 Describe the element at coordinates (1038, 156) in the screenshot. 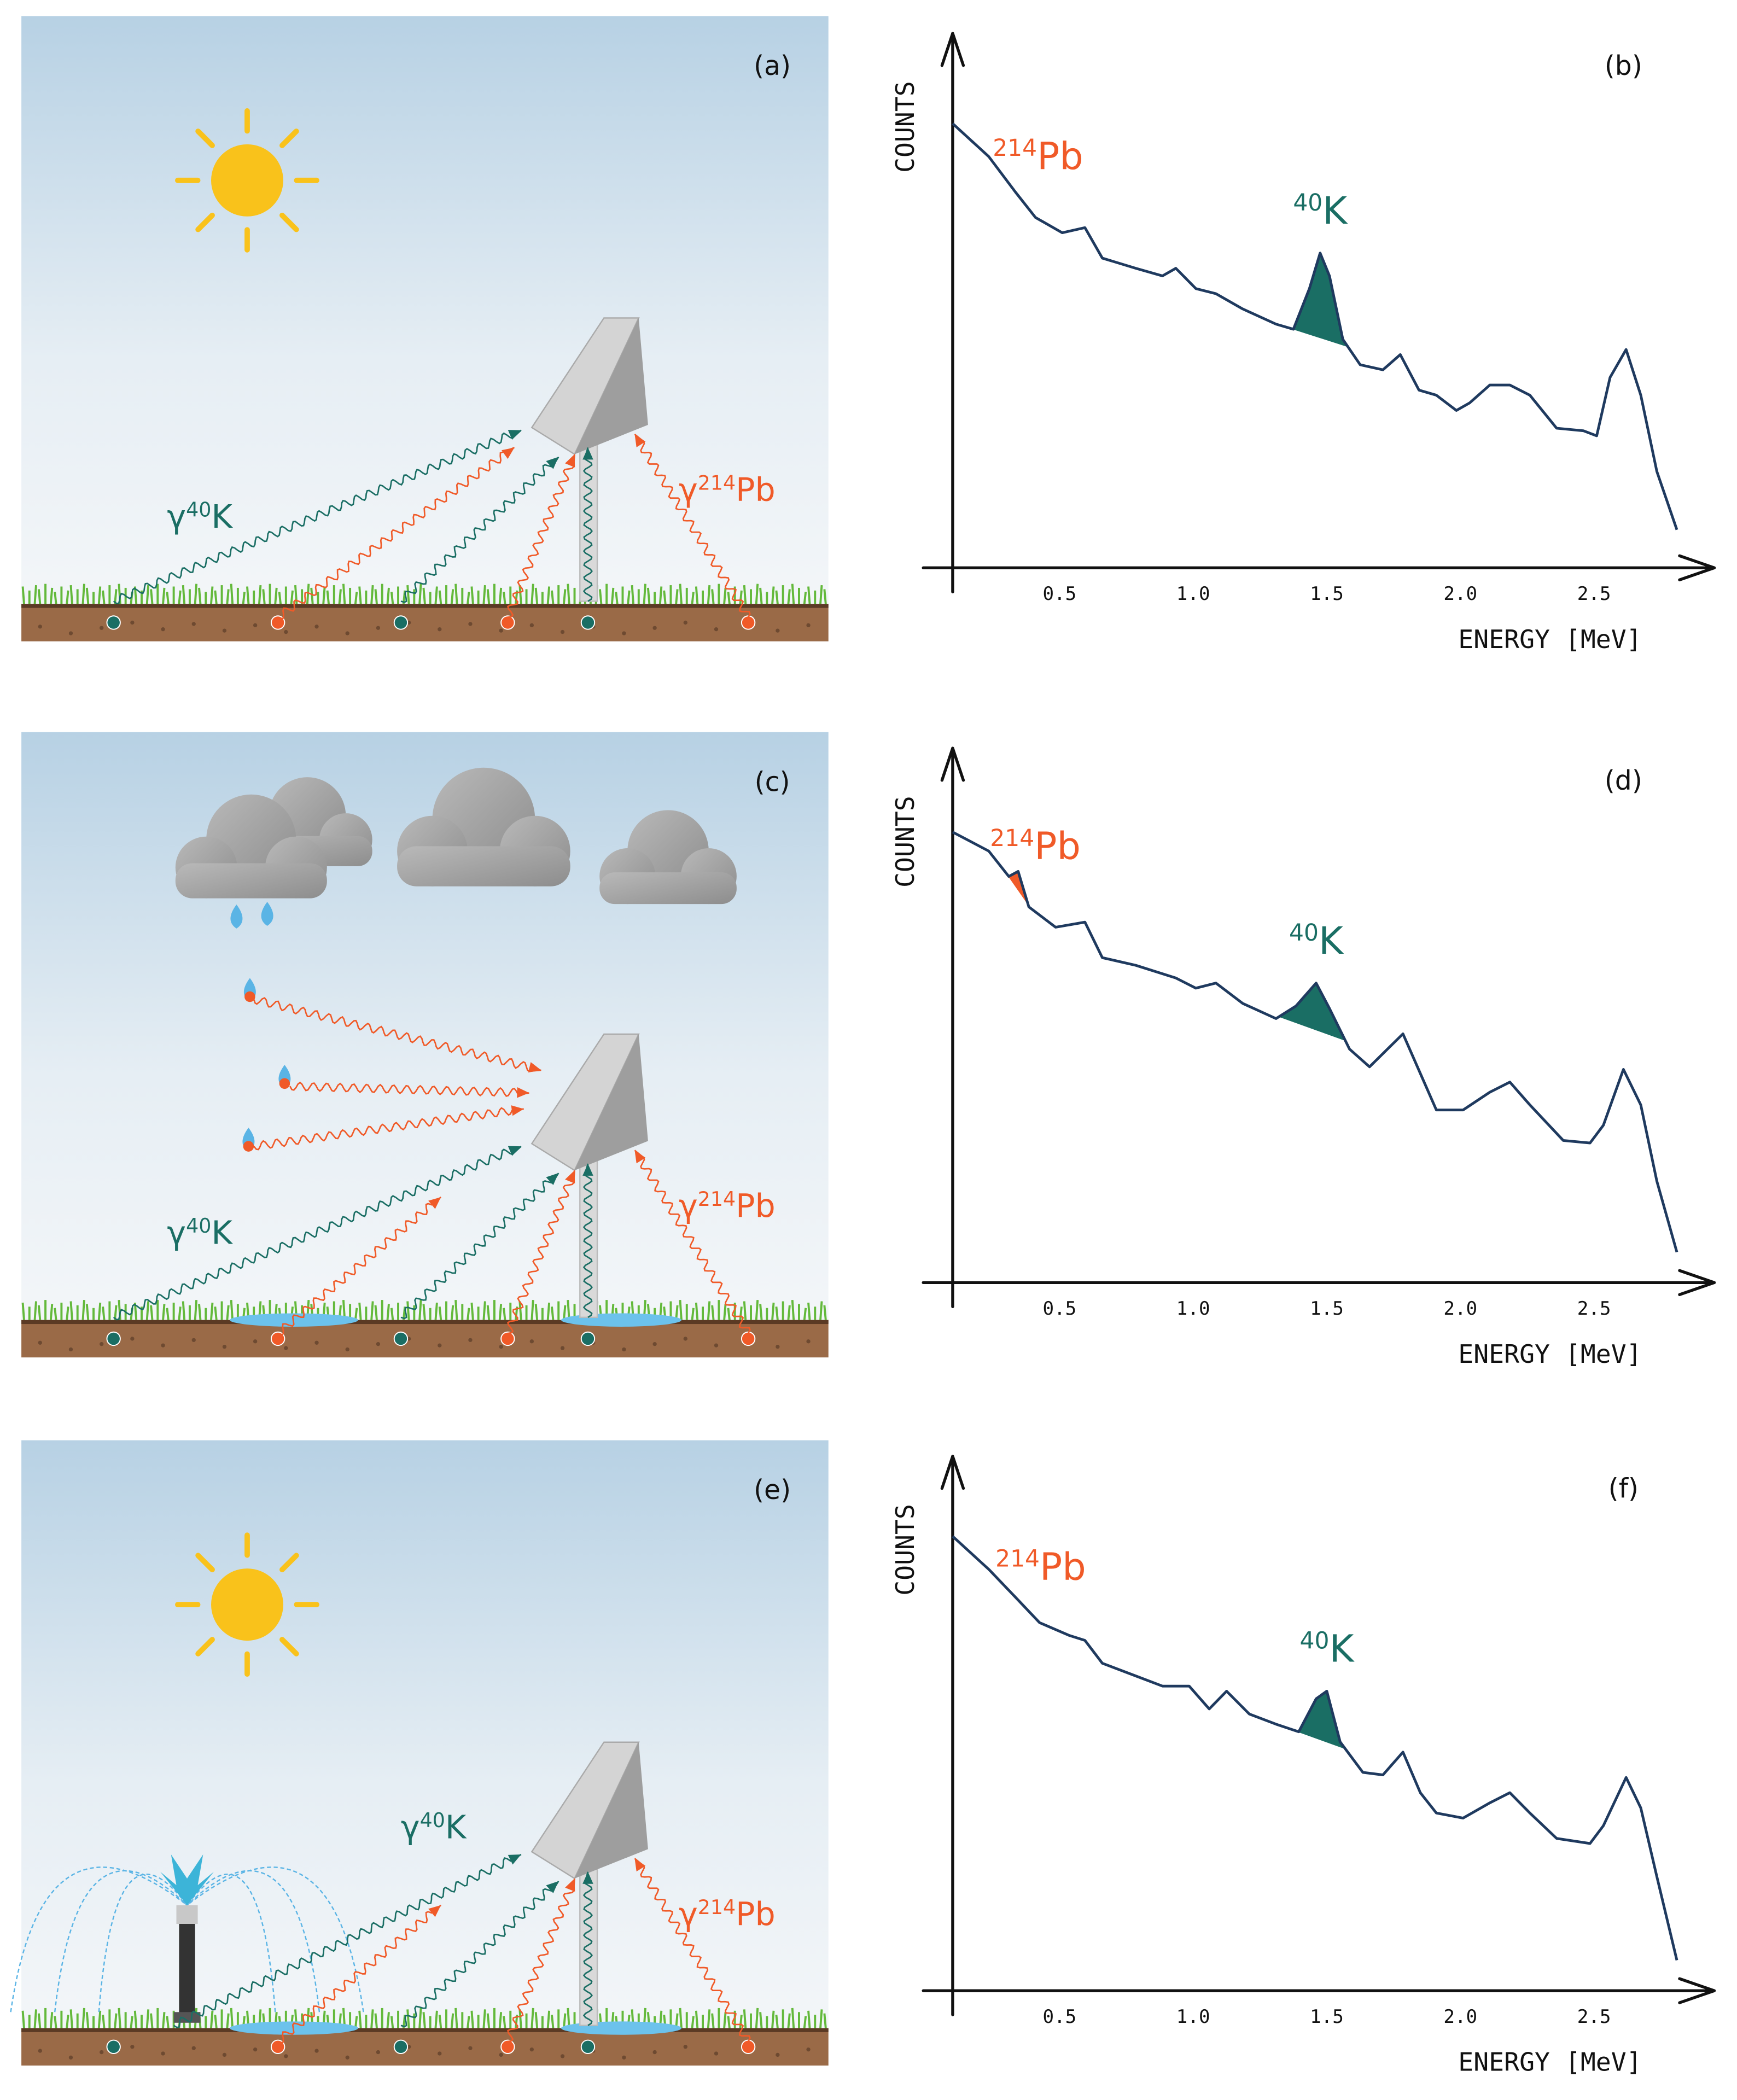

I see `peak-label: 214Pb` at that location.